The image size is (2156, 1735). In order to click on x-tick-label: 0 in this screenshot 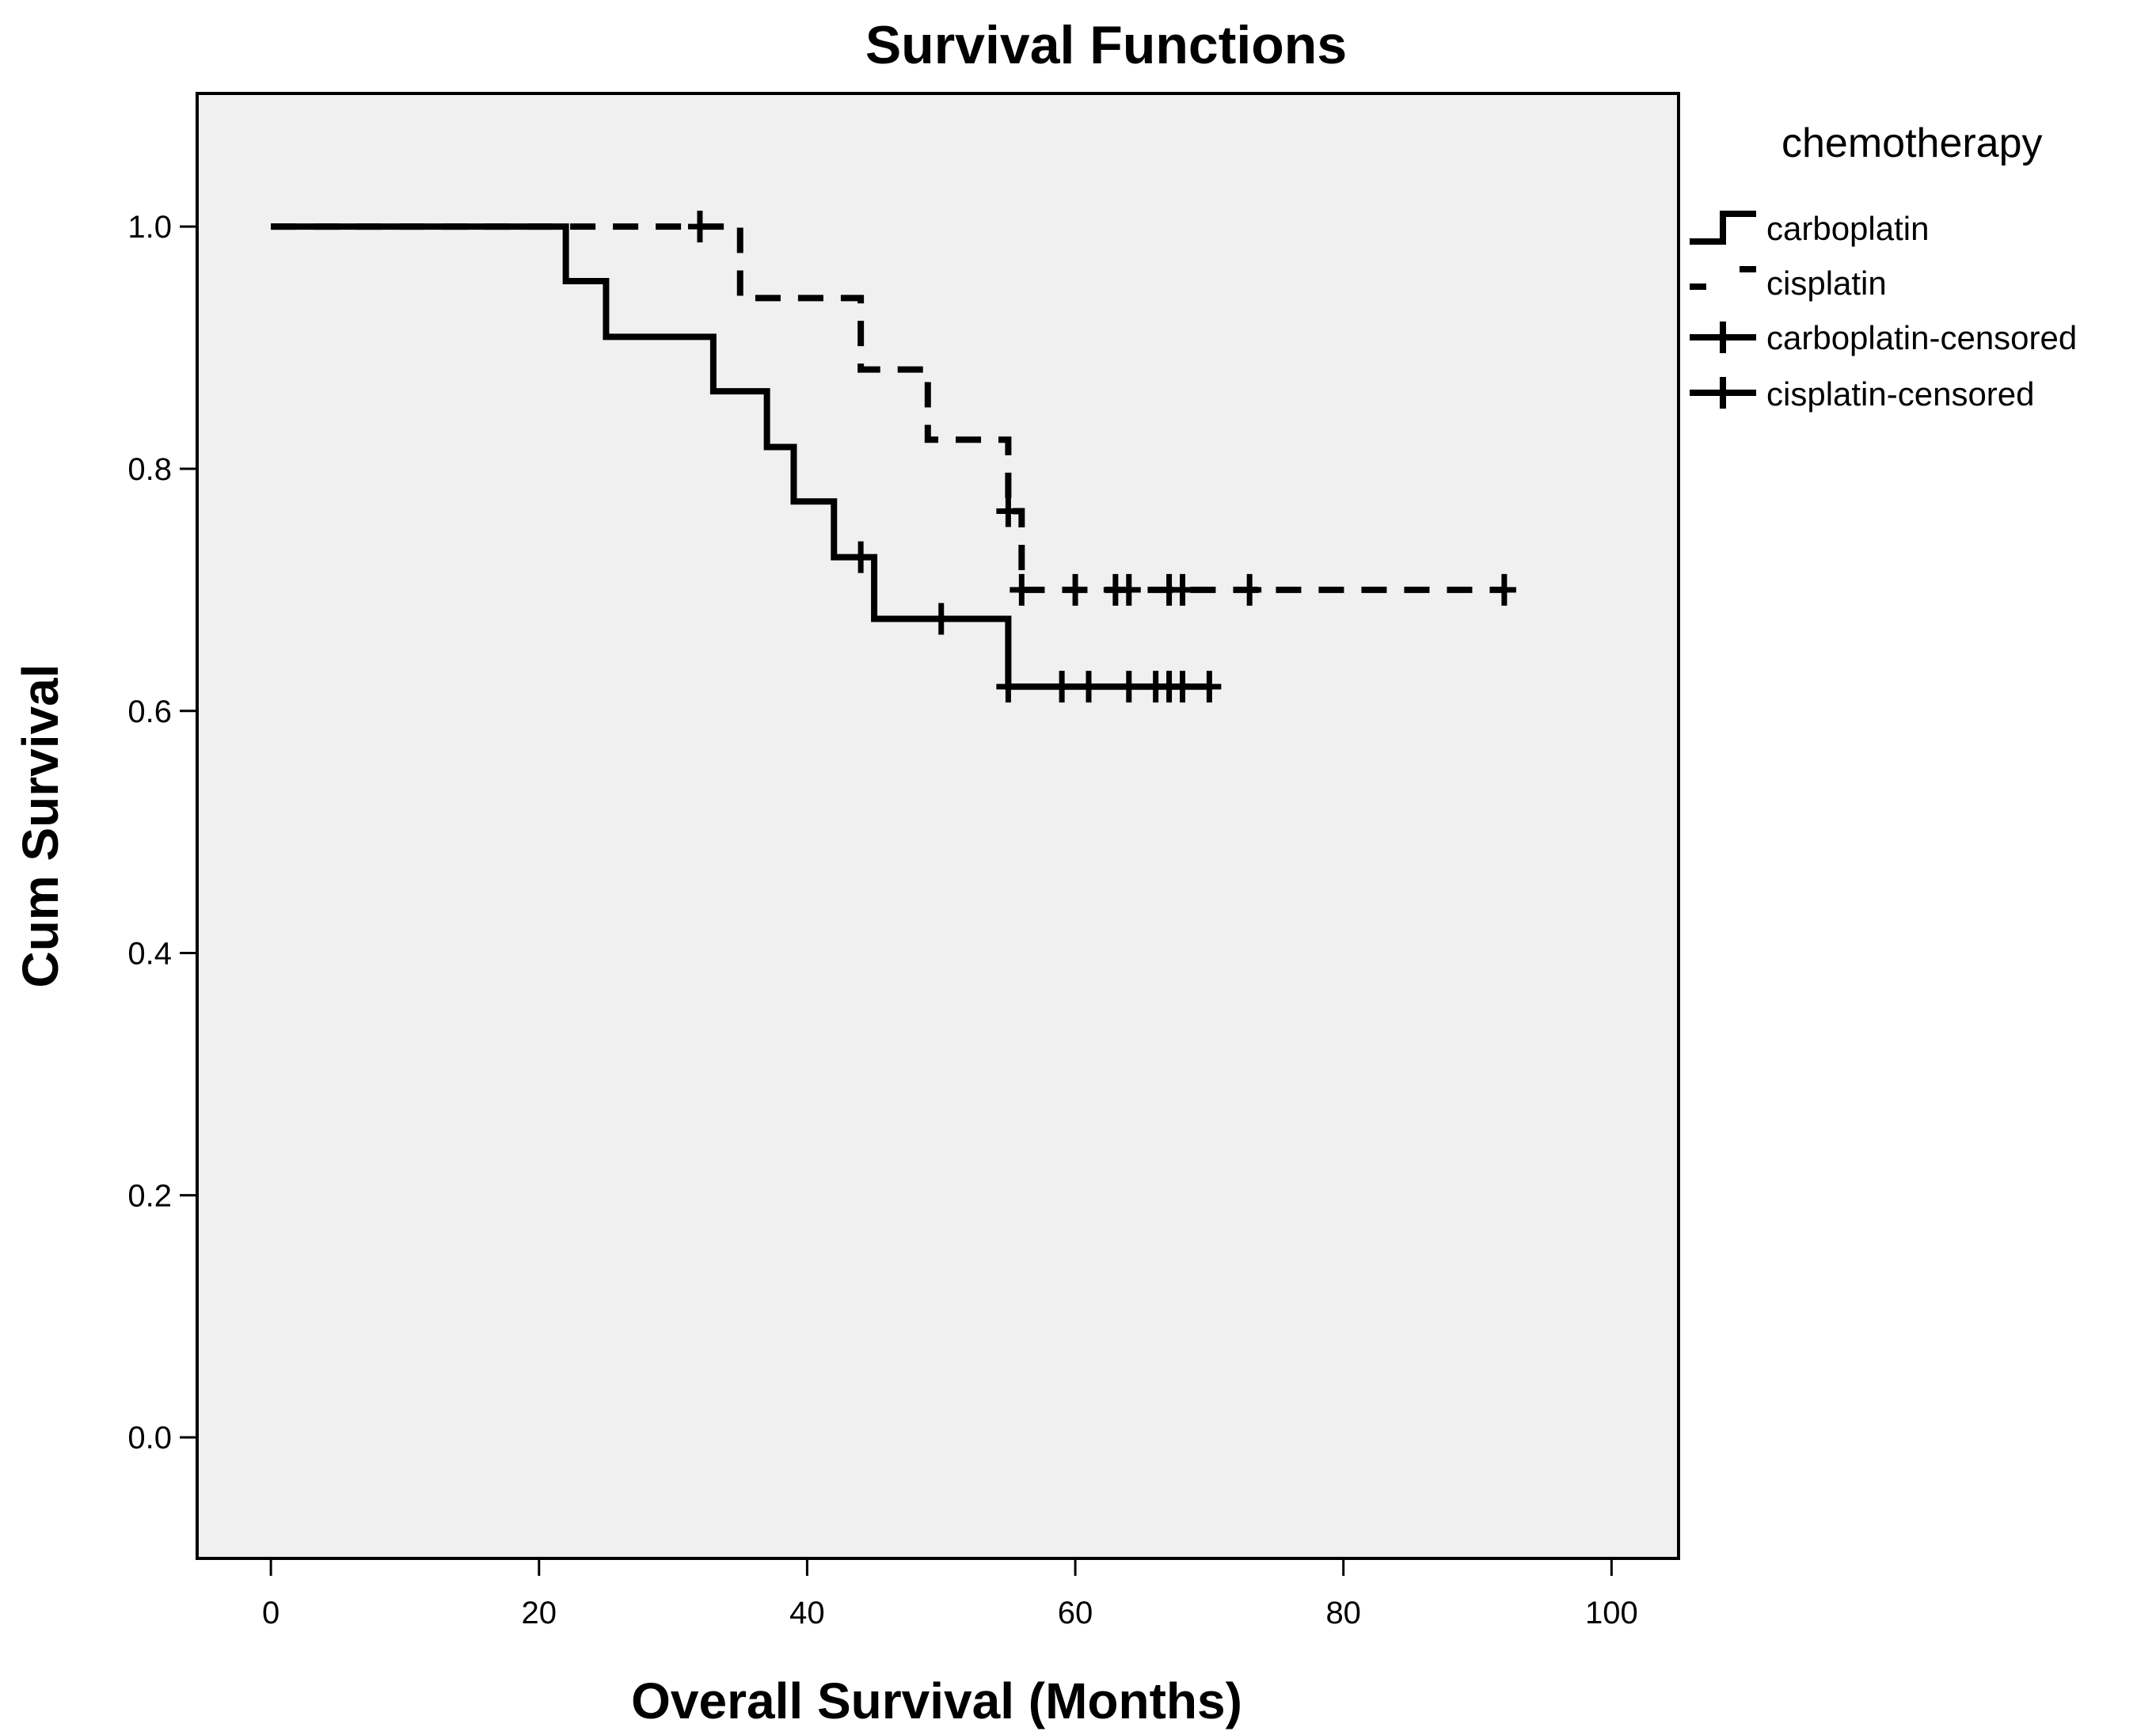, I will do `click(270, 1613)`.